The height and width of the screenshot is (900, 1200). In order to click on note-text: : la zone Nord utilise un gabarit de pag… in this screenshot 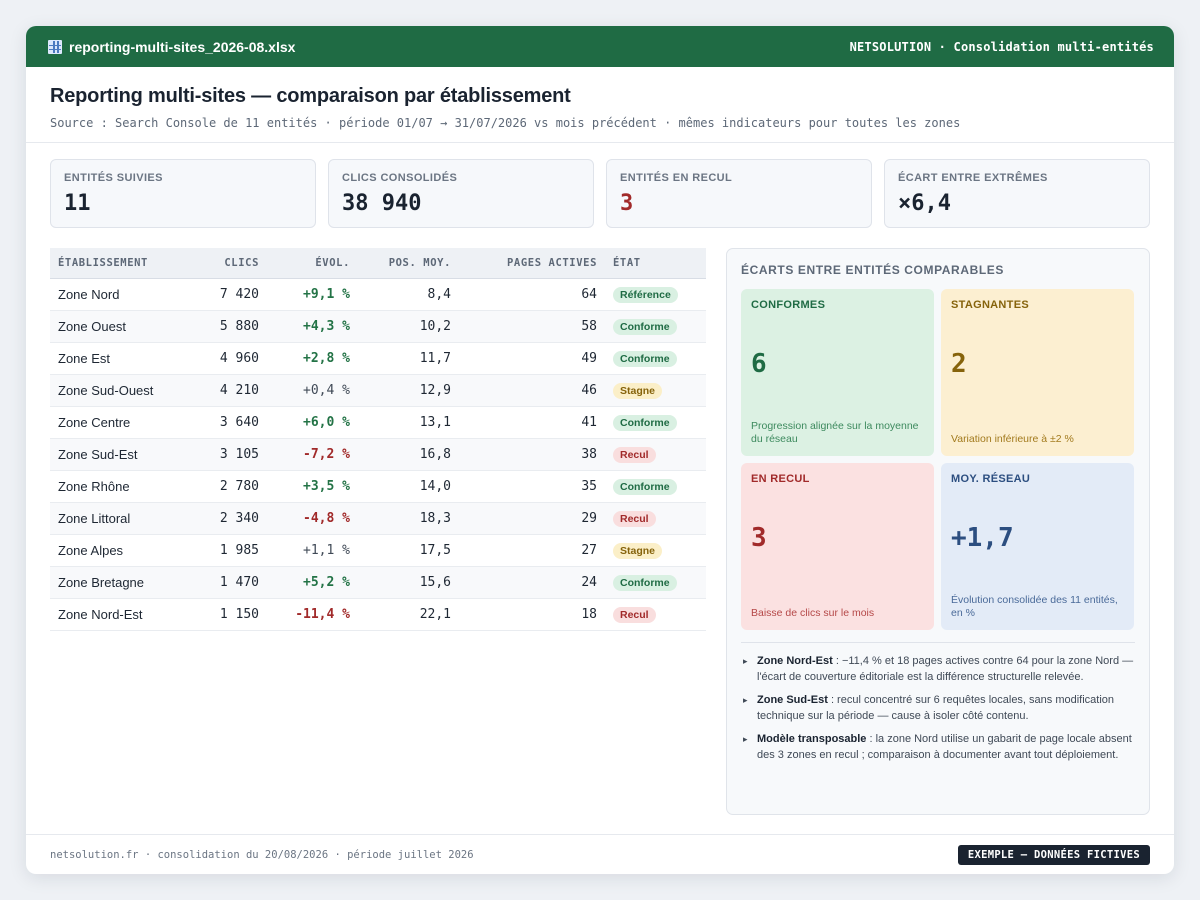, I will do `click(944, 747)`.